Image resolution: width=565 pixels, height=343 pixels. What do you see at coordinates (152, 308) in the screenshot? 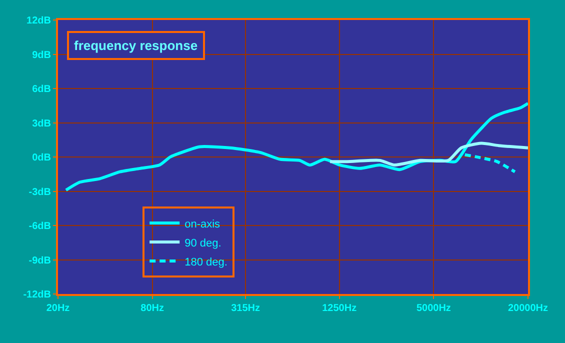
I see `x-tick-label: 80Hz` at bounding box center [152, 308].